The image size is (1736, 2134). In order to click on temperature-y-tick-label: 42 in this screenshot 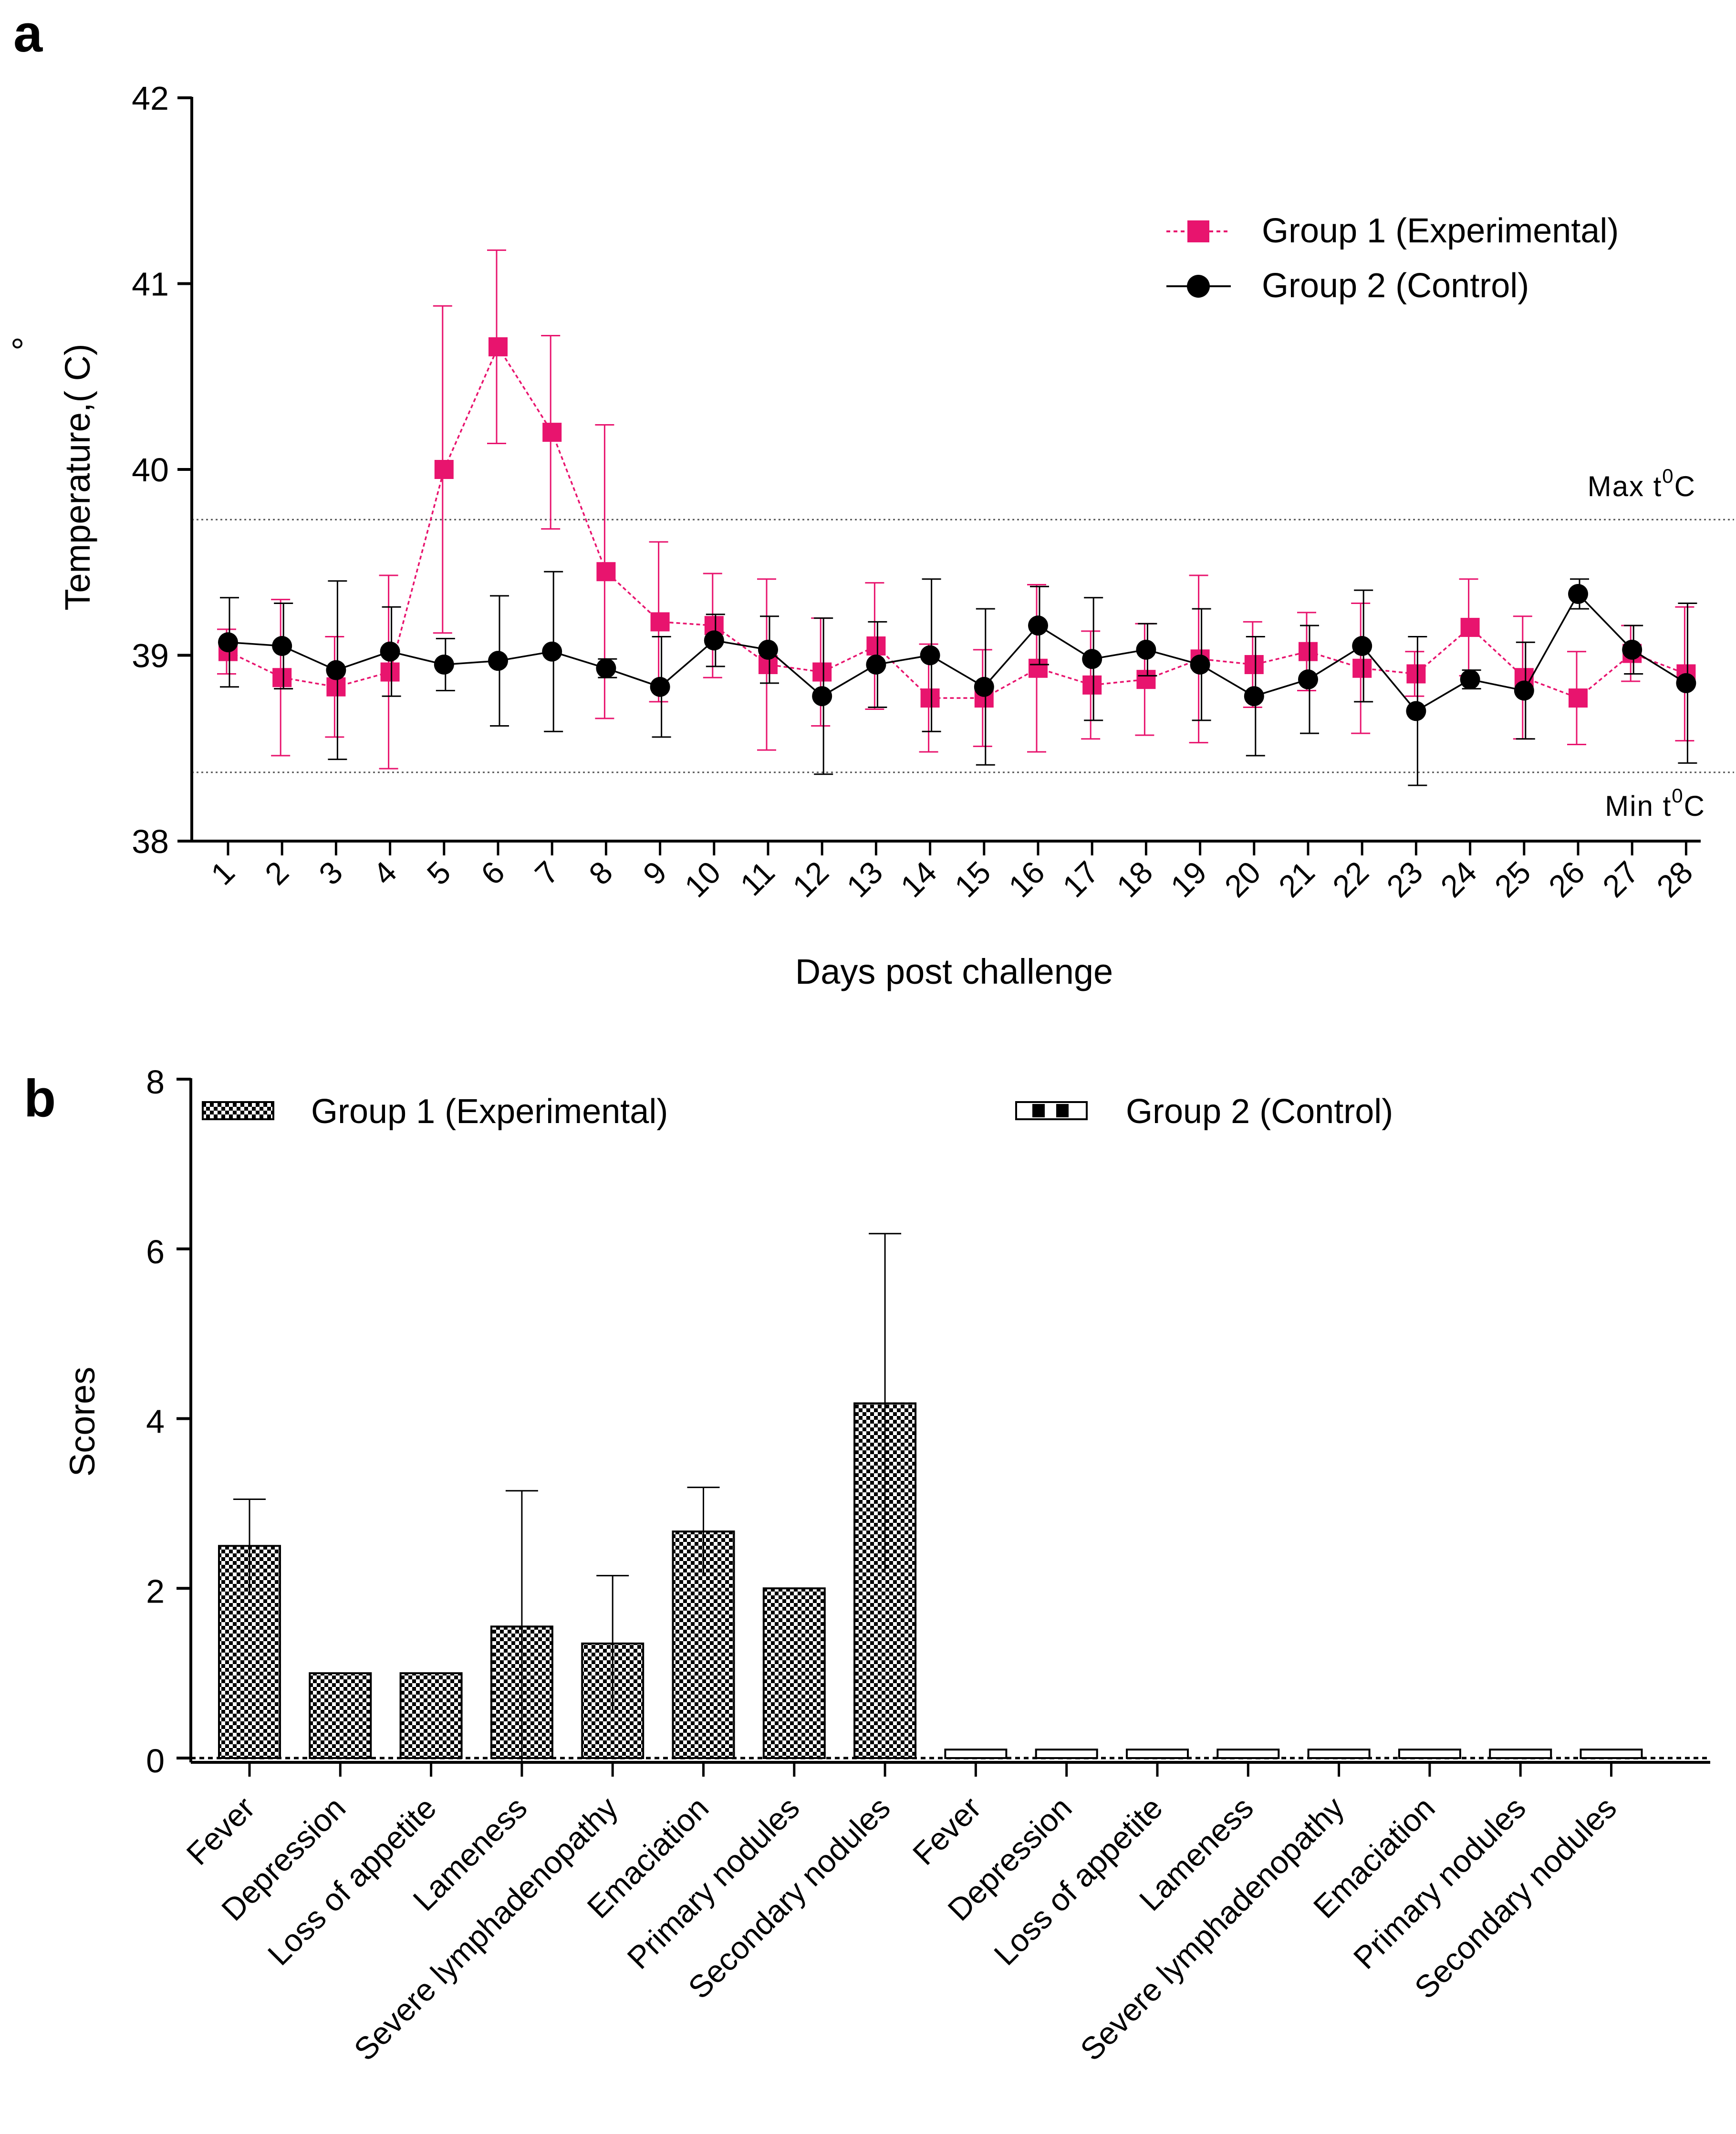, I will do `click(150, 98)`.